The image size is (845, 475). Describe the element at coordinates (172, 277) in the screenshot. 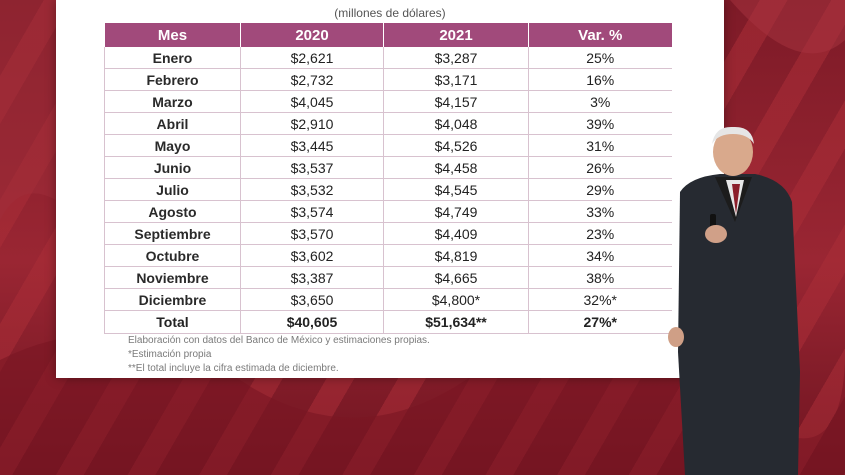

I see `cell-month: Noviembre` at that location.